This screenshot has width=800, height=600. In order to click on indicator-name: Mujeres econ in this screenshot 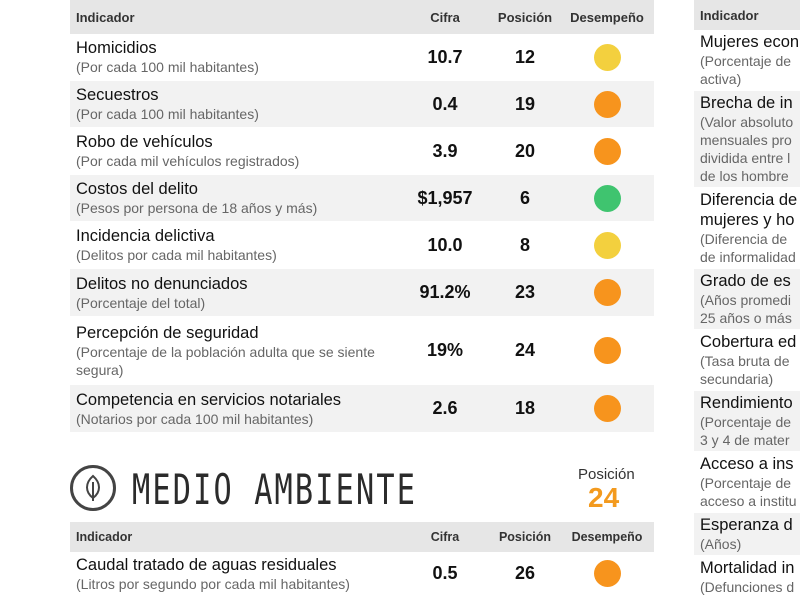, I will do `click(750, 42)`.